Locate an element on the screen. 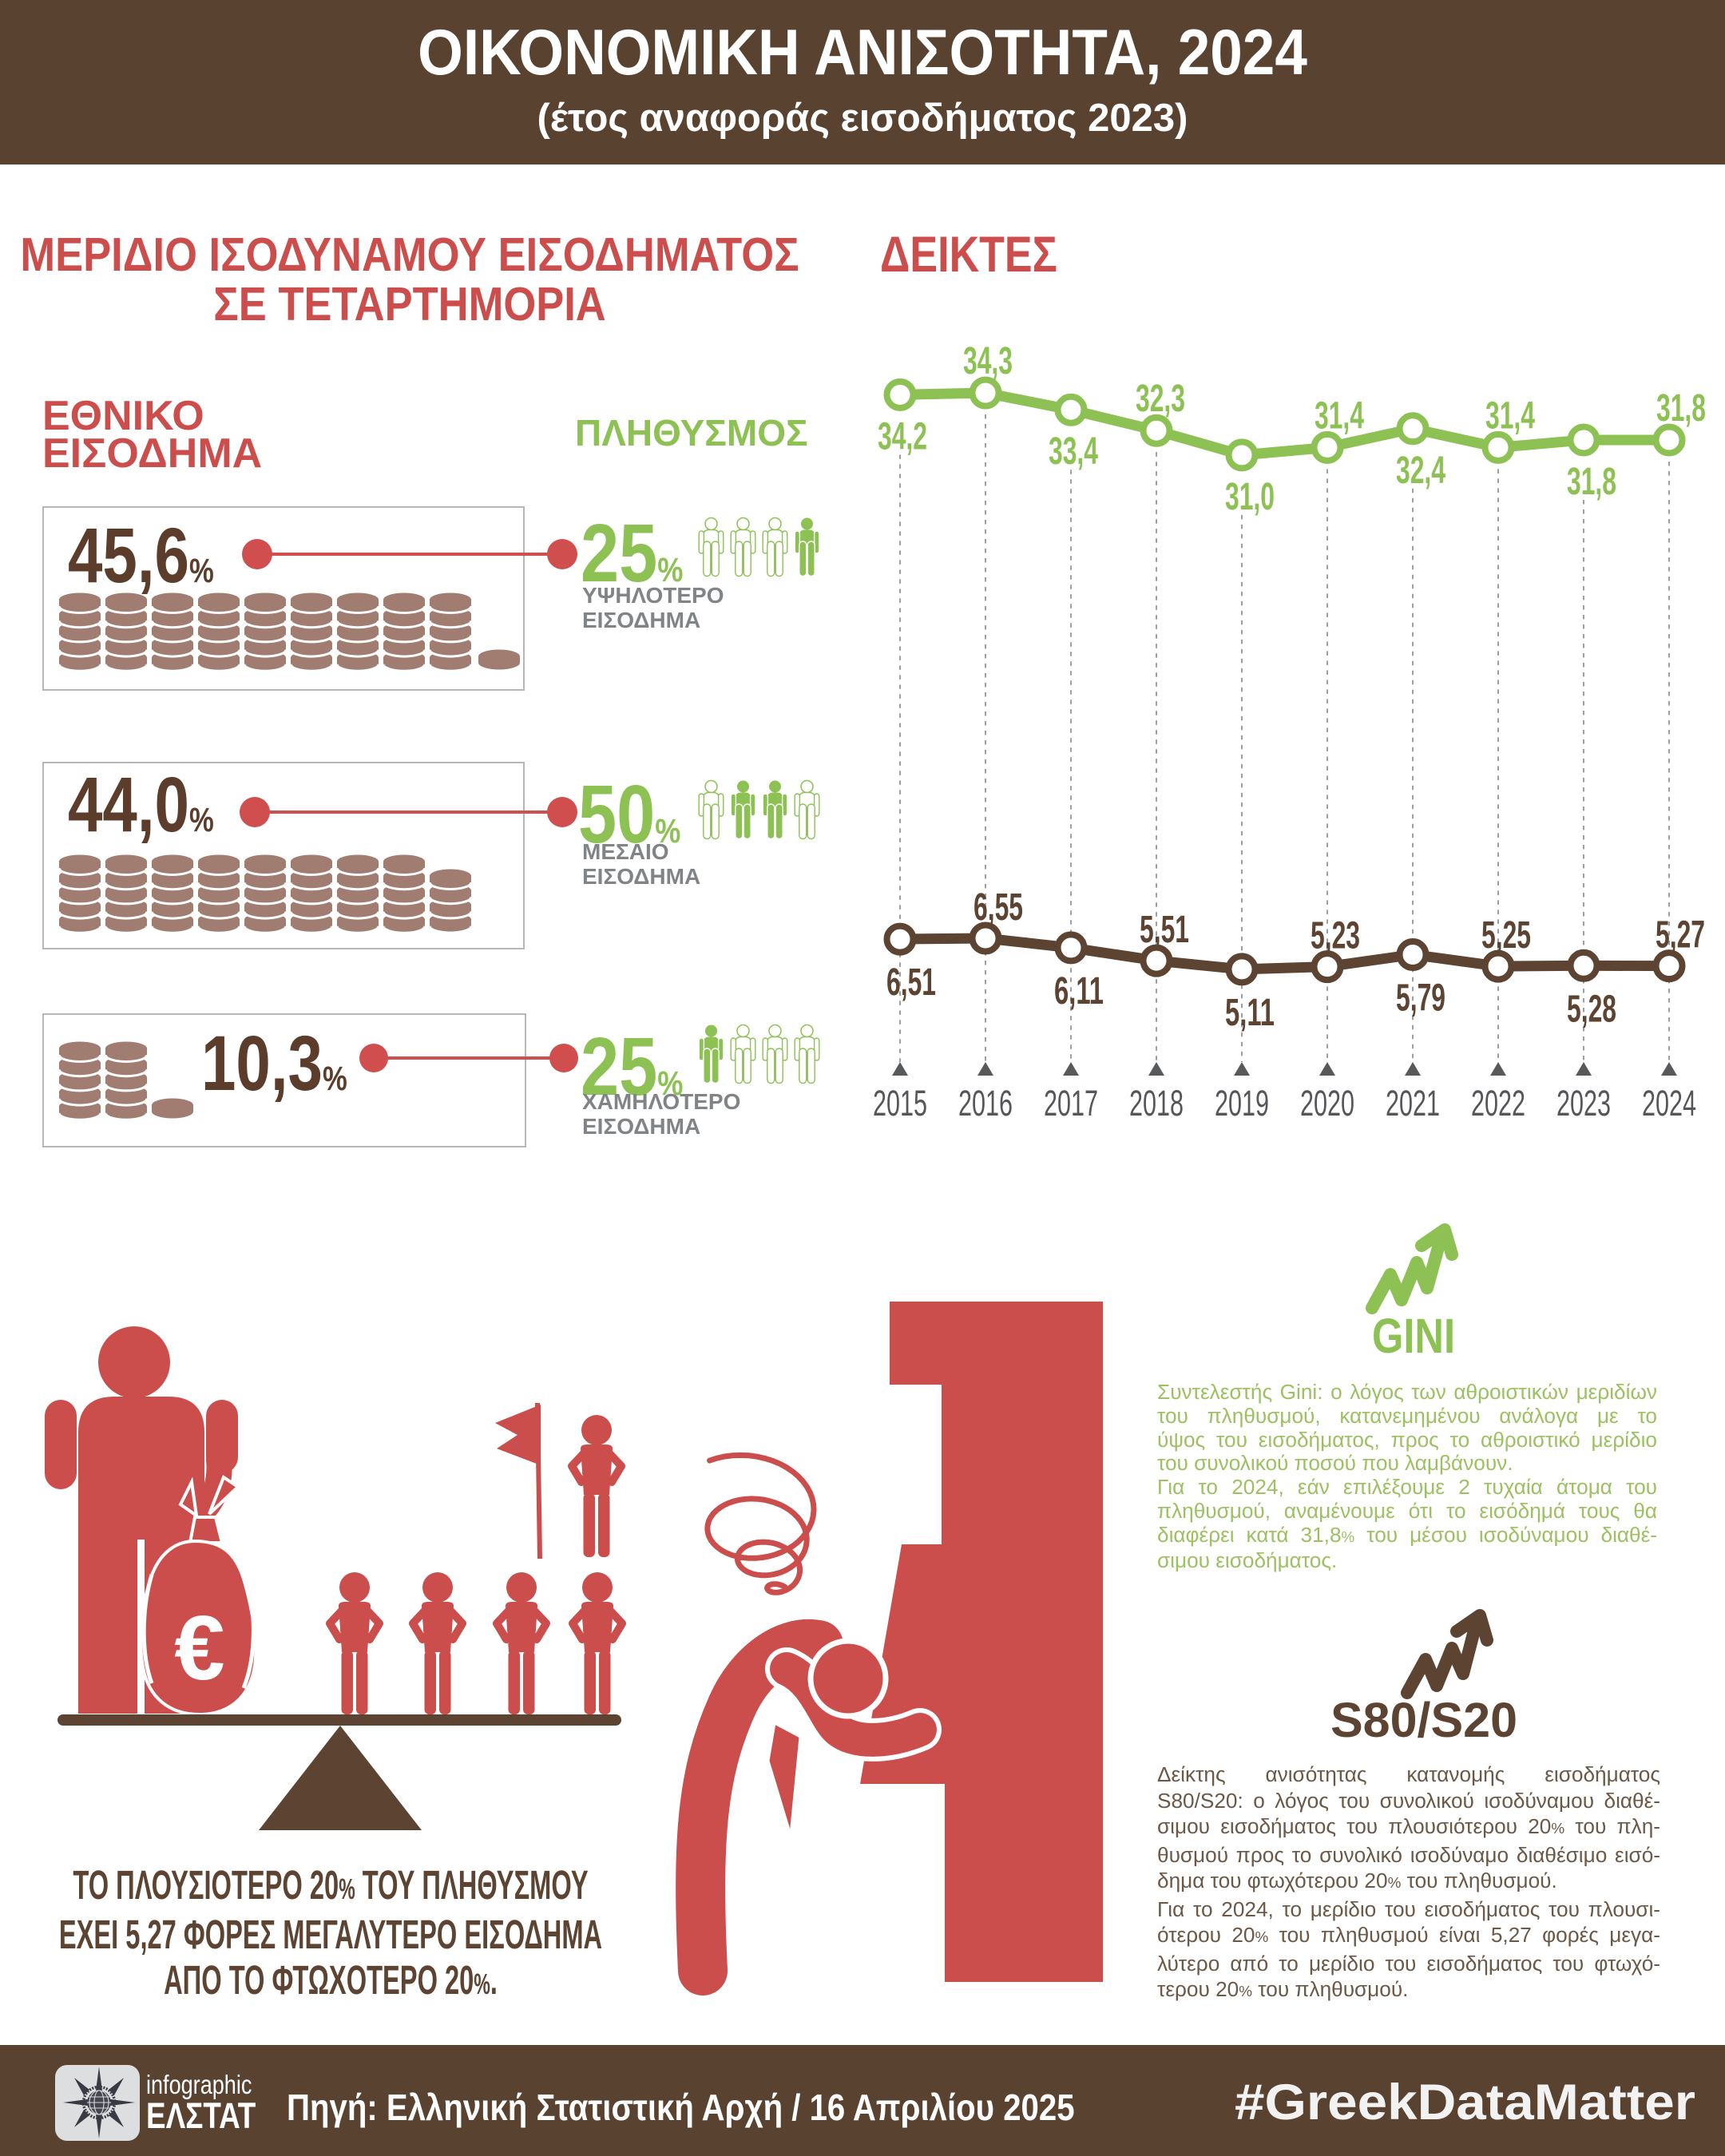 The height and width of the screenshot is (2156, 1725). svg-text: 33,4 is located at coordinates (1074, 451).